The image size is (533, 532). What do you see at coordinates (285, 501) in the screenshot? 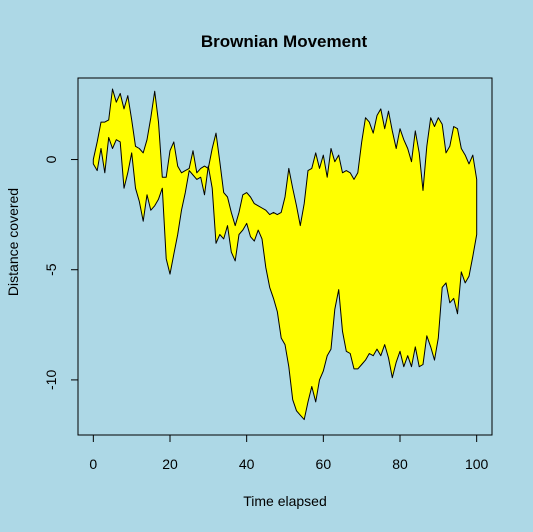
I see `x-axis-label: Time elapsed` at bounding box center [285, 501].